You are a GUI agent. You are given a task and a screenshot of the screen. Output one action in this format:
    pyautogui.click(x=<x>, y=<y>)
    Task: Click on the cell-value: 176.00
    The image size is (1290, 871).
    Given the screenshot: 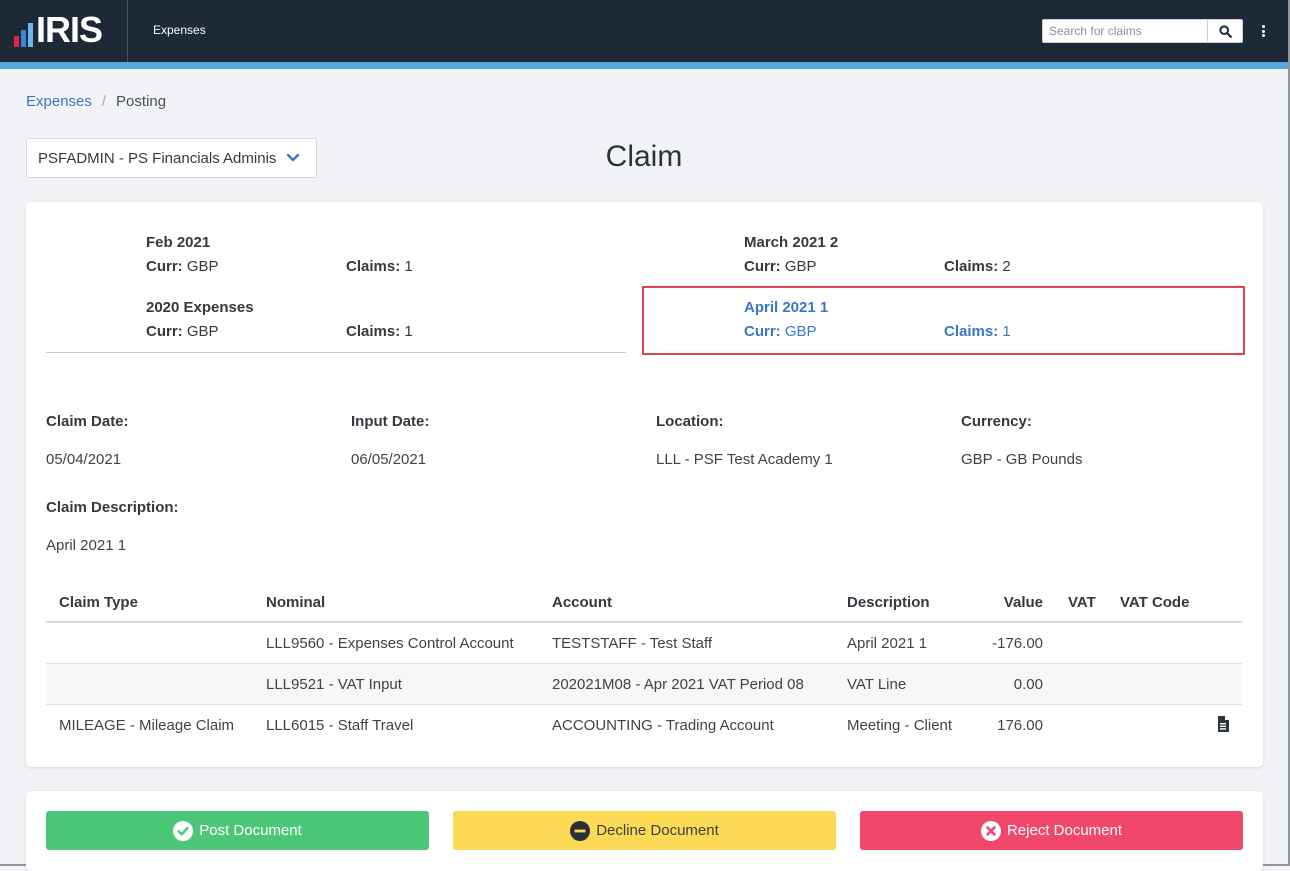 What is the action you would take?
    pyautogui.click(x=1020, y=725)
    